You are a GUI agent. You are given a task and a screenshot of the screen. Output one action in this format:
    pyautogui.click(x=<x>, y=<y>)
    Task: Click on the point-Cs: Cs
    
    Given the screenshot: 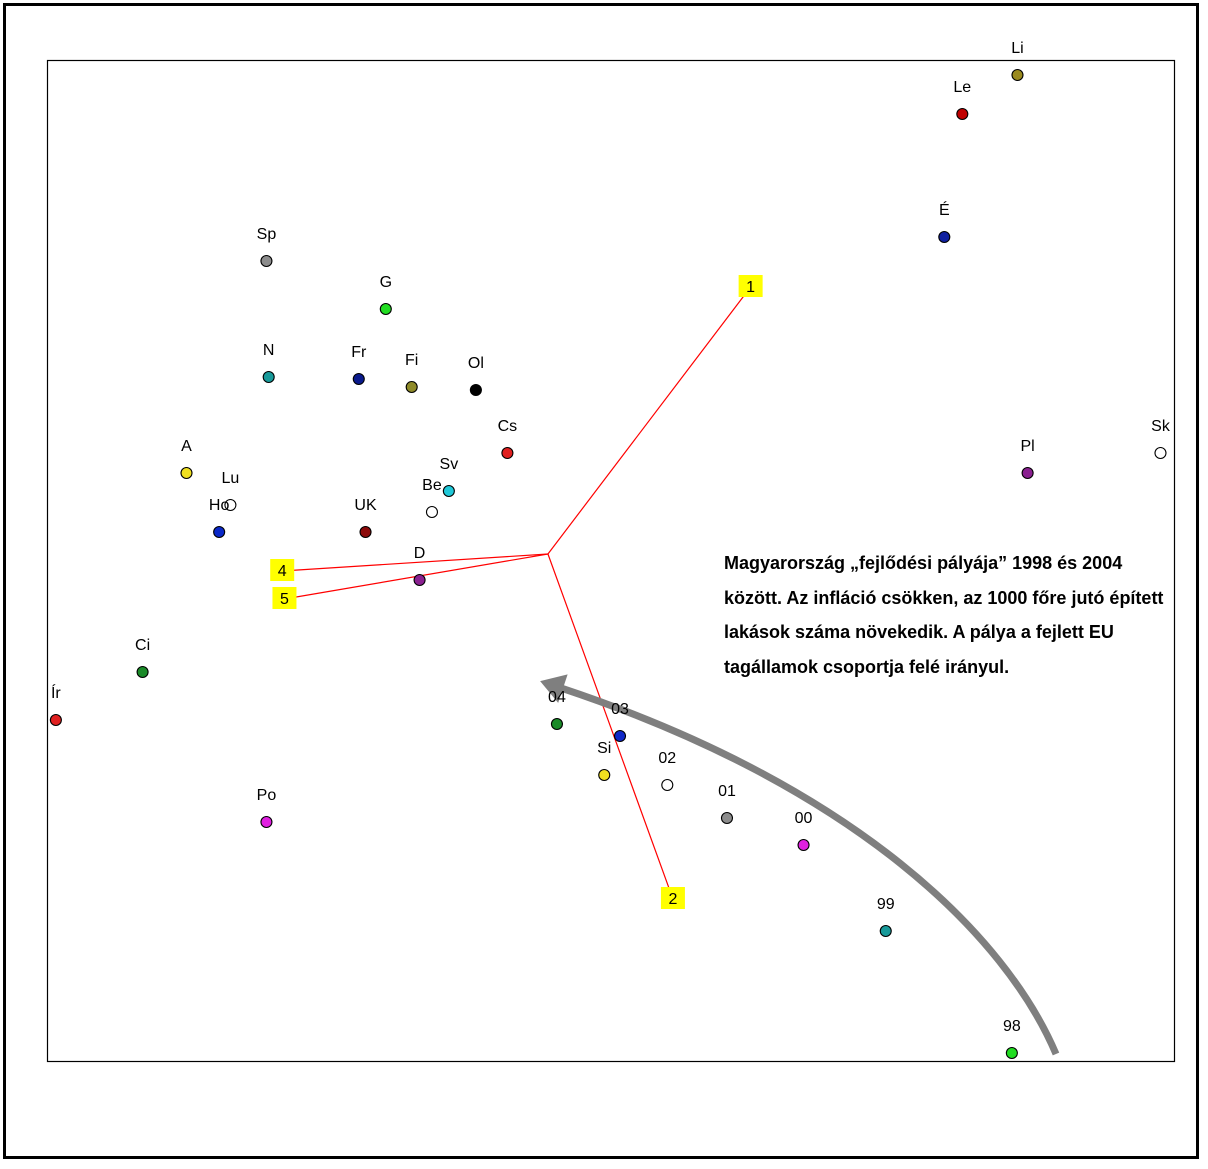 What is the action you would take?
    pyautogui.click(x=508, y=439)
    